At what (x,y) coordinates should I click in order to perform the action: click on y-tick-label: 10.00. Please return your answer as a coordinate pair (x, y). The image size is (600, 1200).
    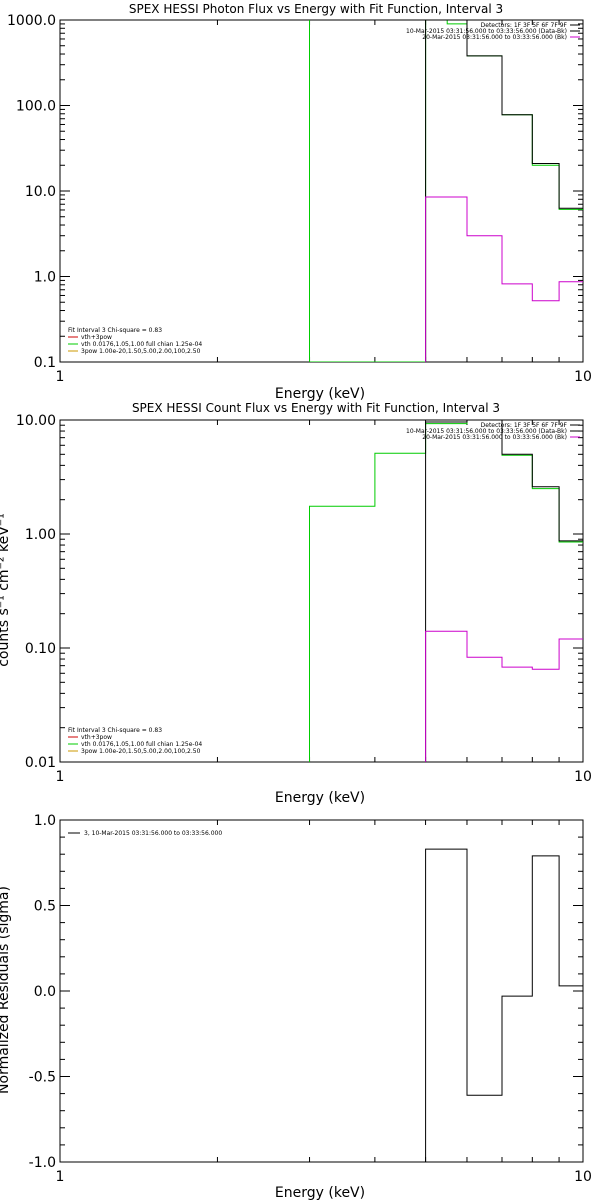
    Looking at the image, I should click on (36, 421).